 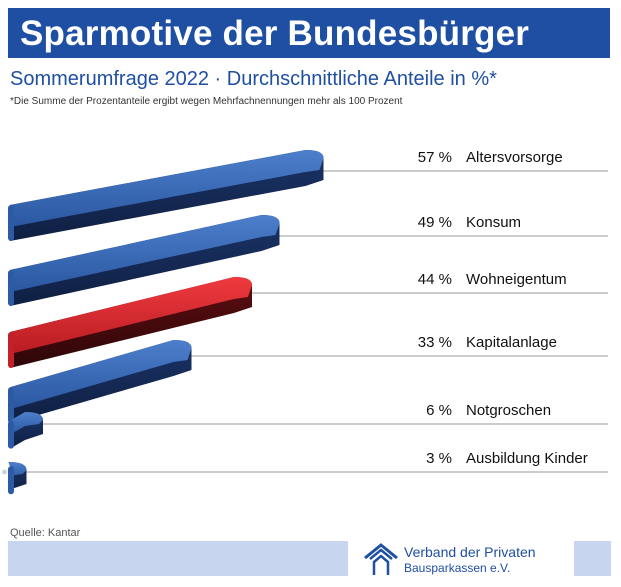 What do you see at coordinates (381, 559) in the screenshot?
I see `house-icon` at bounding box center [381, 559].